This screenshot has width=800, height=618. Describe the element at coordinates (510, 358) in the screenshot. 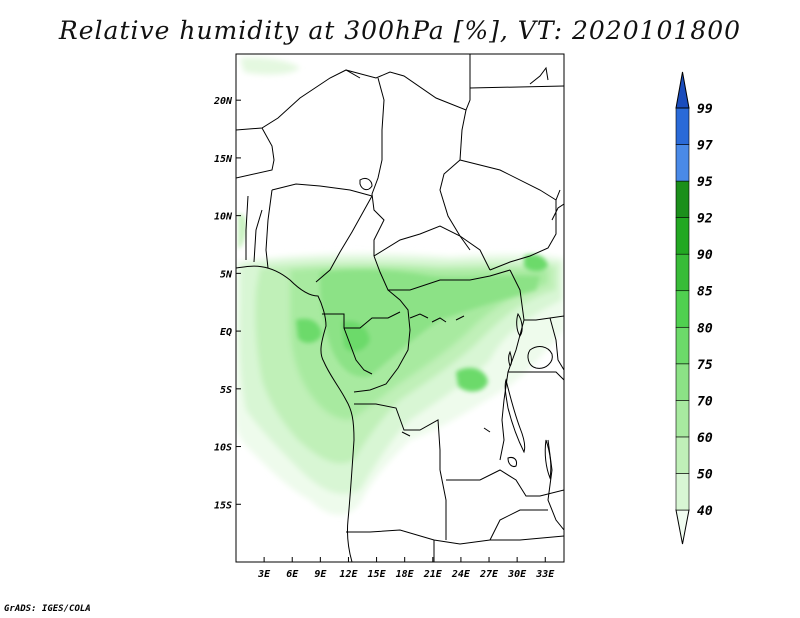

I see `lake-kivu` at that location.